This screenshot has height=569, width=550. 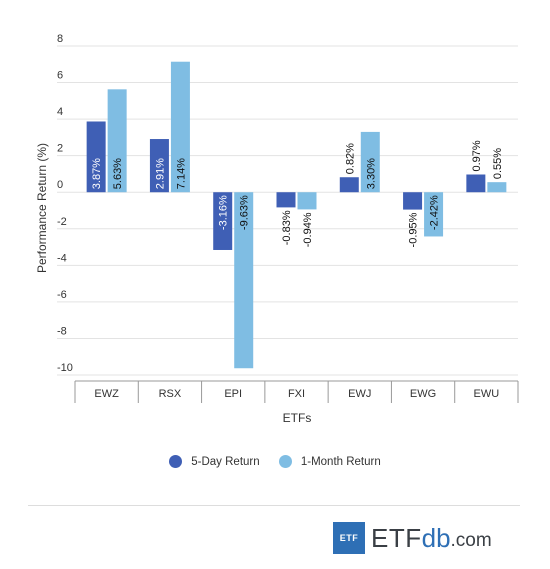 I want to click on y-tick-label: 2, so click(x=60, y=149).